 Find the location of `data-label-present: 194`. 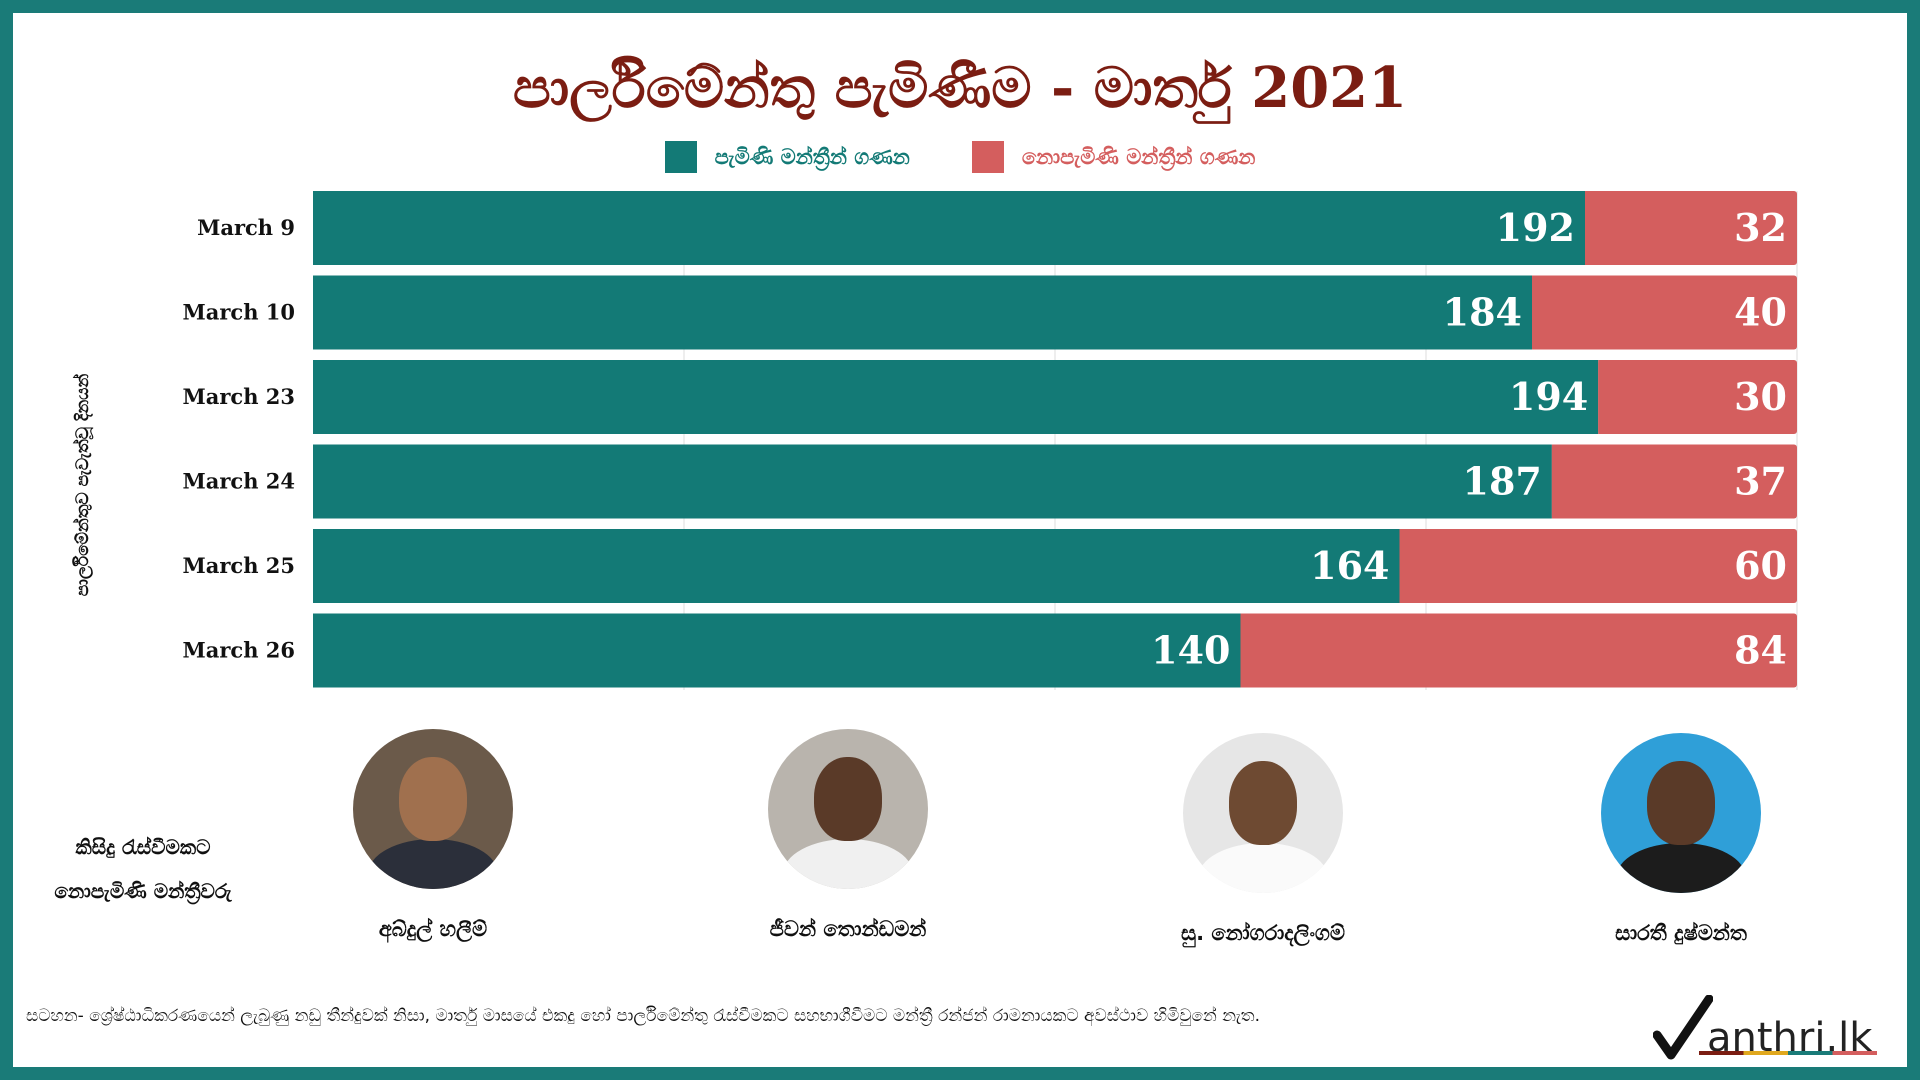

data-label-present: 194 is located at coordinates (1548, 396).